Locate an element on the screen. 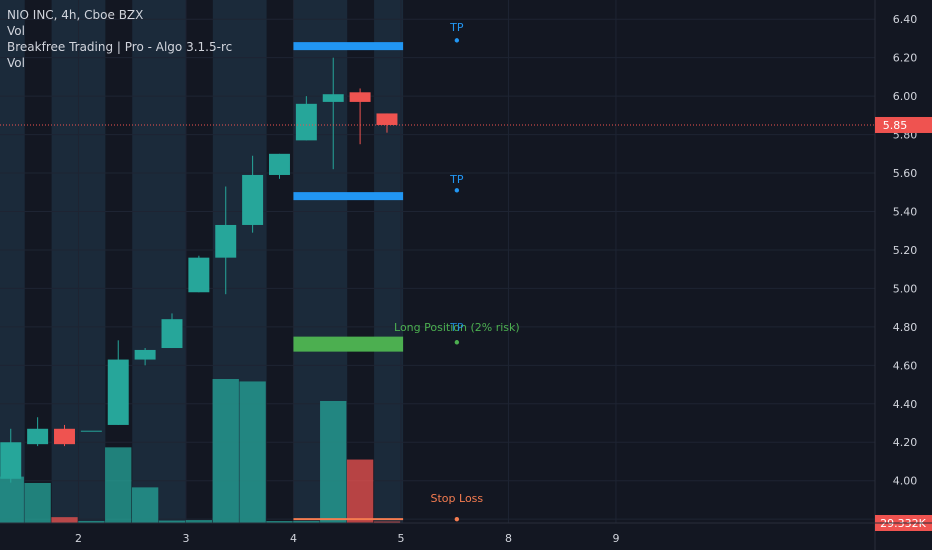 Image resolution: width=932 pixels, height=550 pixels. y-tick-label: 6.40 is located at coordinates (905, 19).